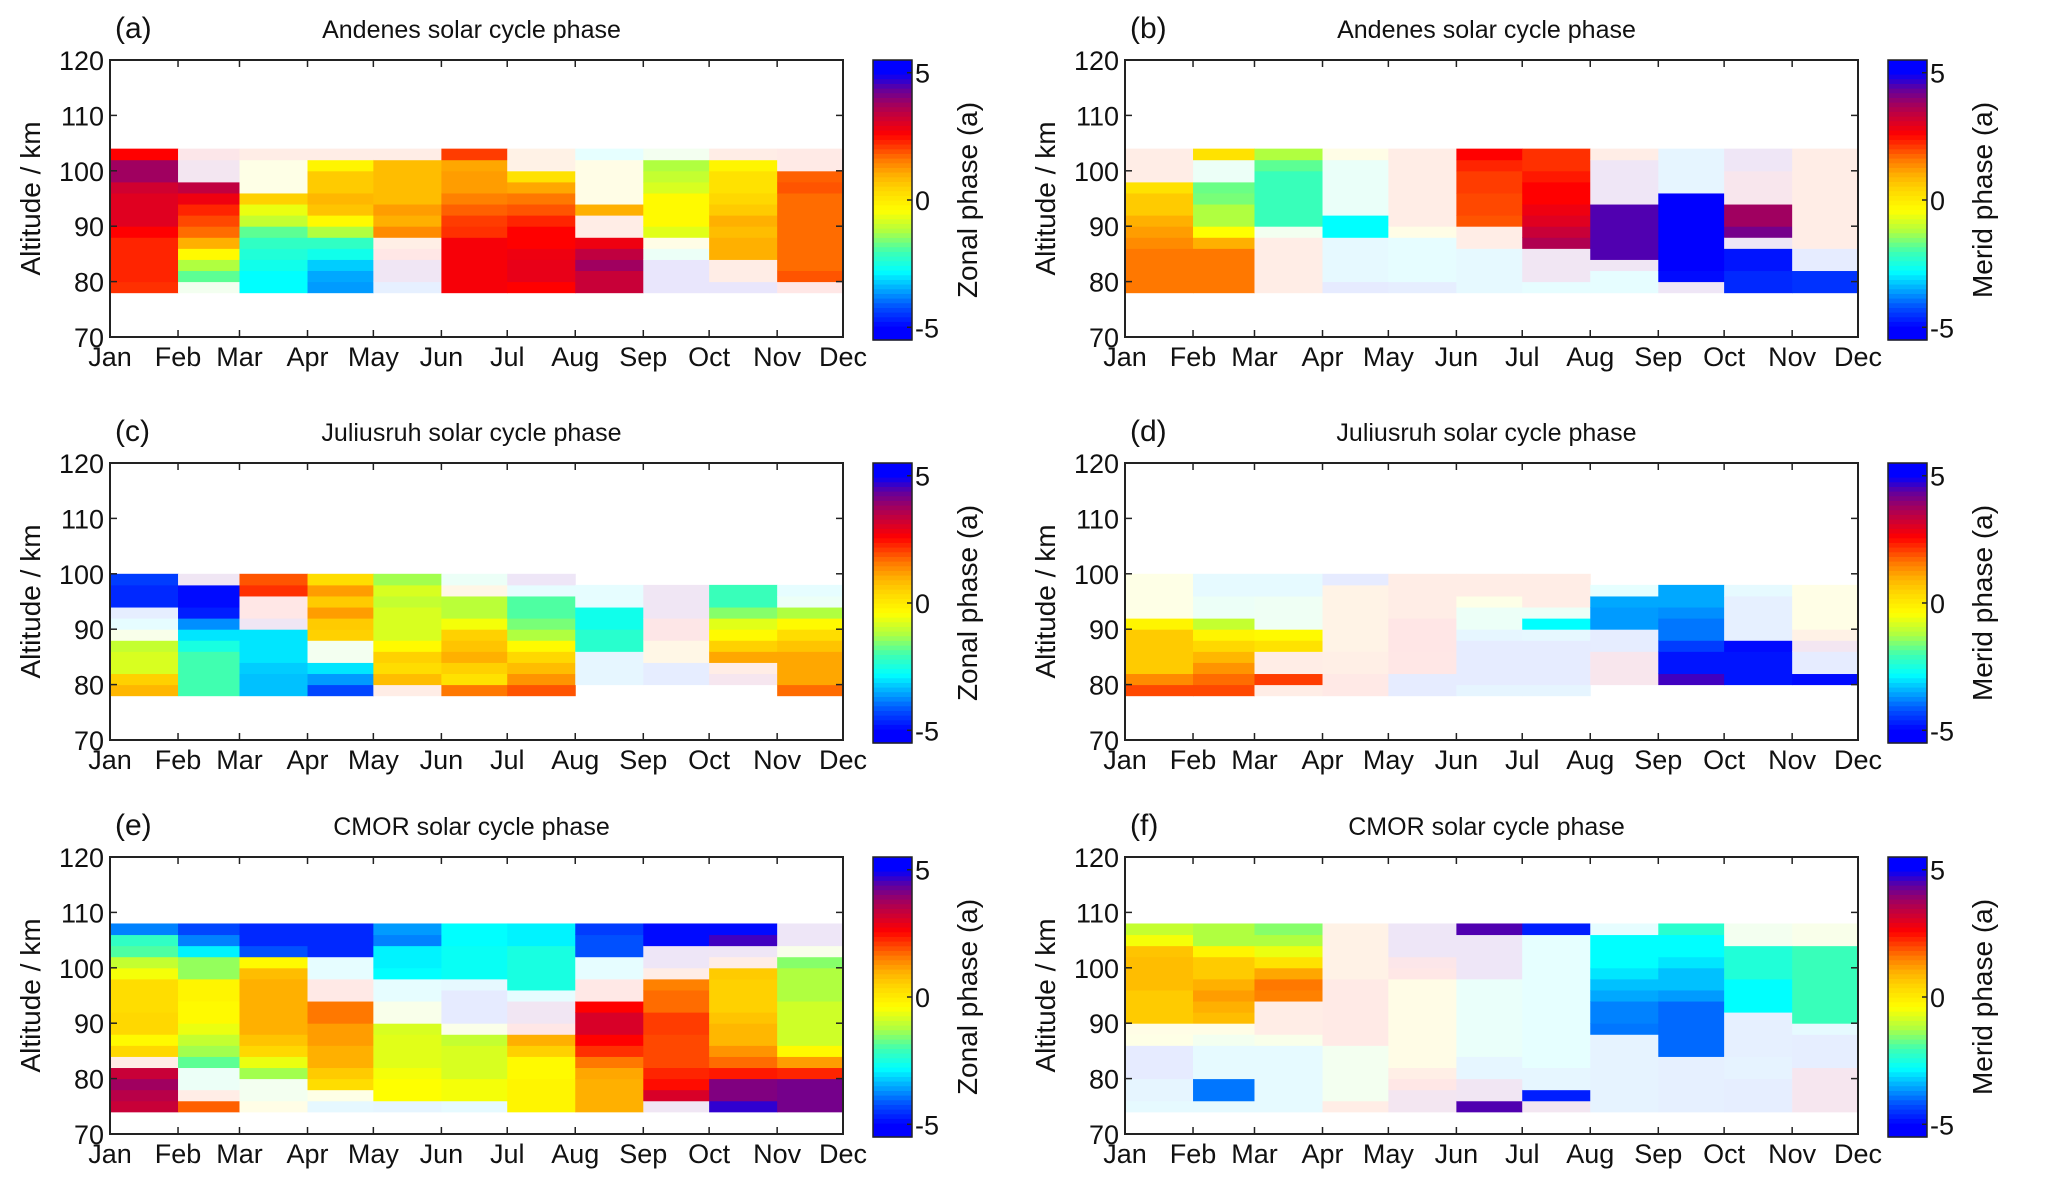 The width and height of the screenshot is (2067, 1192). What do you see at coordinates (1486, 827) in the screenshot?
I see `panel-title: CMOR solar cycle phase` at bounding box center [1486, 827].